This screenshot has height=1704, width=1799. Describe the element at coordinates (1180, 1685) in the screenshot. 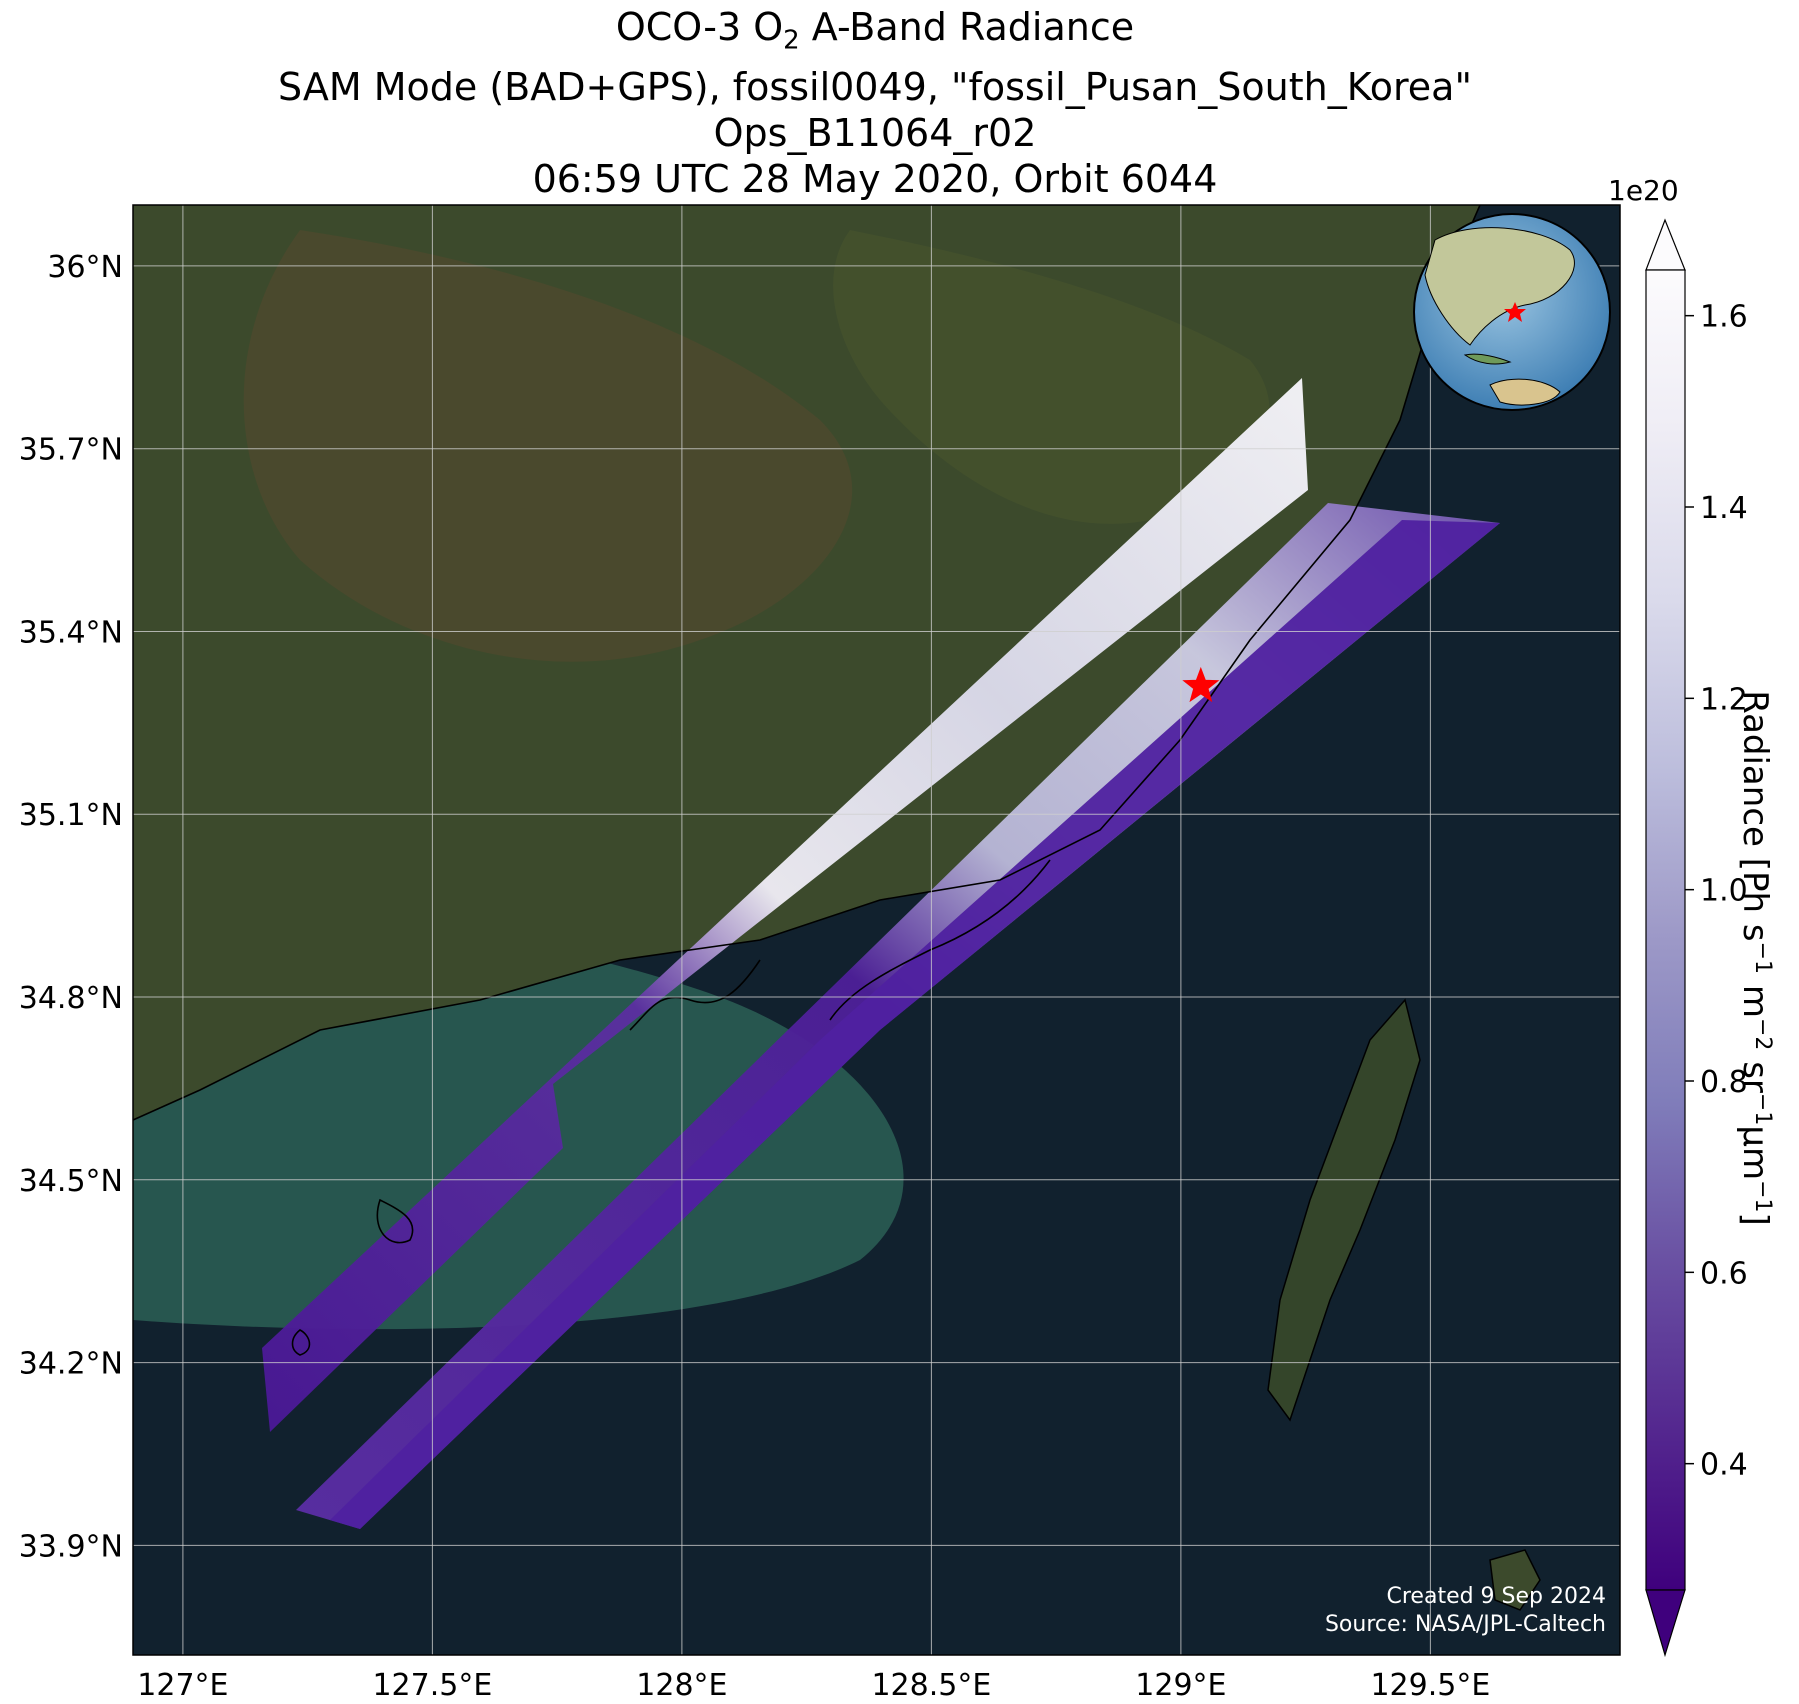

I see `lon-tick-label: 129°E` at that location.